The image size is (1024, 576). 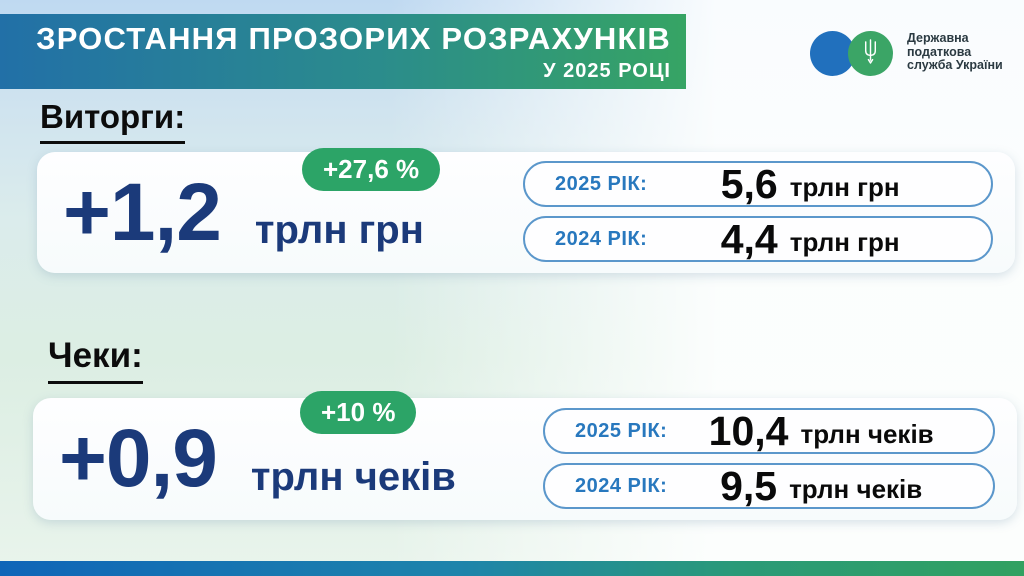 I want to click on year-value: 9,5, so click(x=749, y=485).